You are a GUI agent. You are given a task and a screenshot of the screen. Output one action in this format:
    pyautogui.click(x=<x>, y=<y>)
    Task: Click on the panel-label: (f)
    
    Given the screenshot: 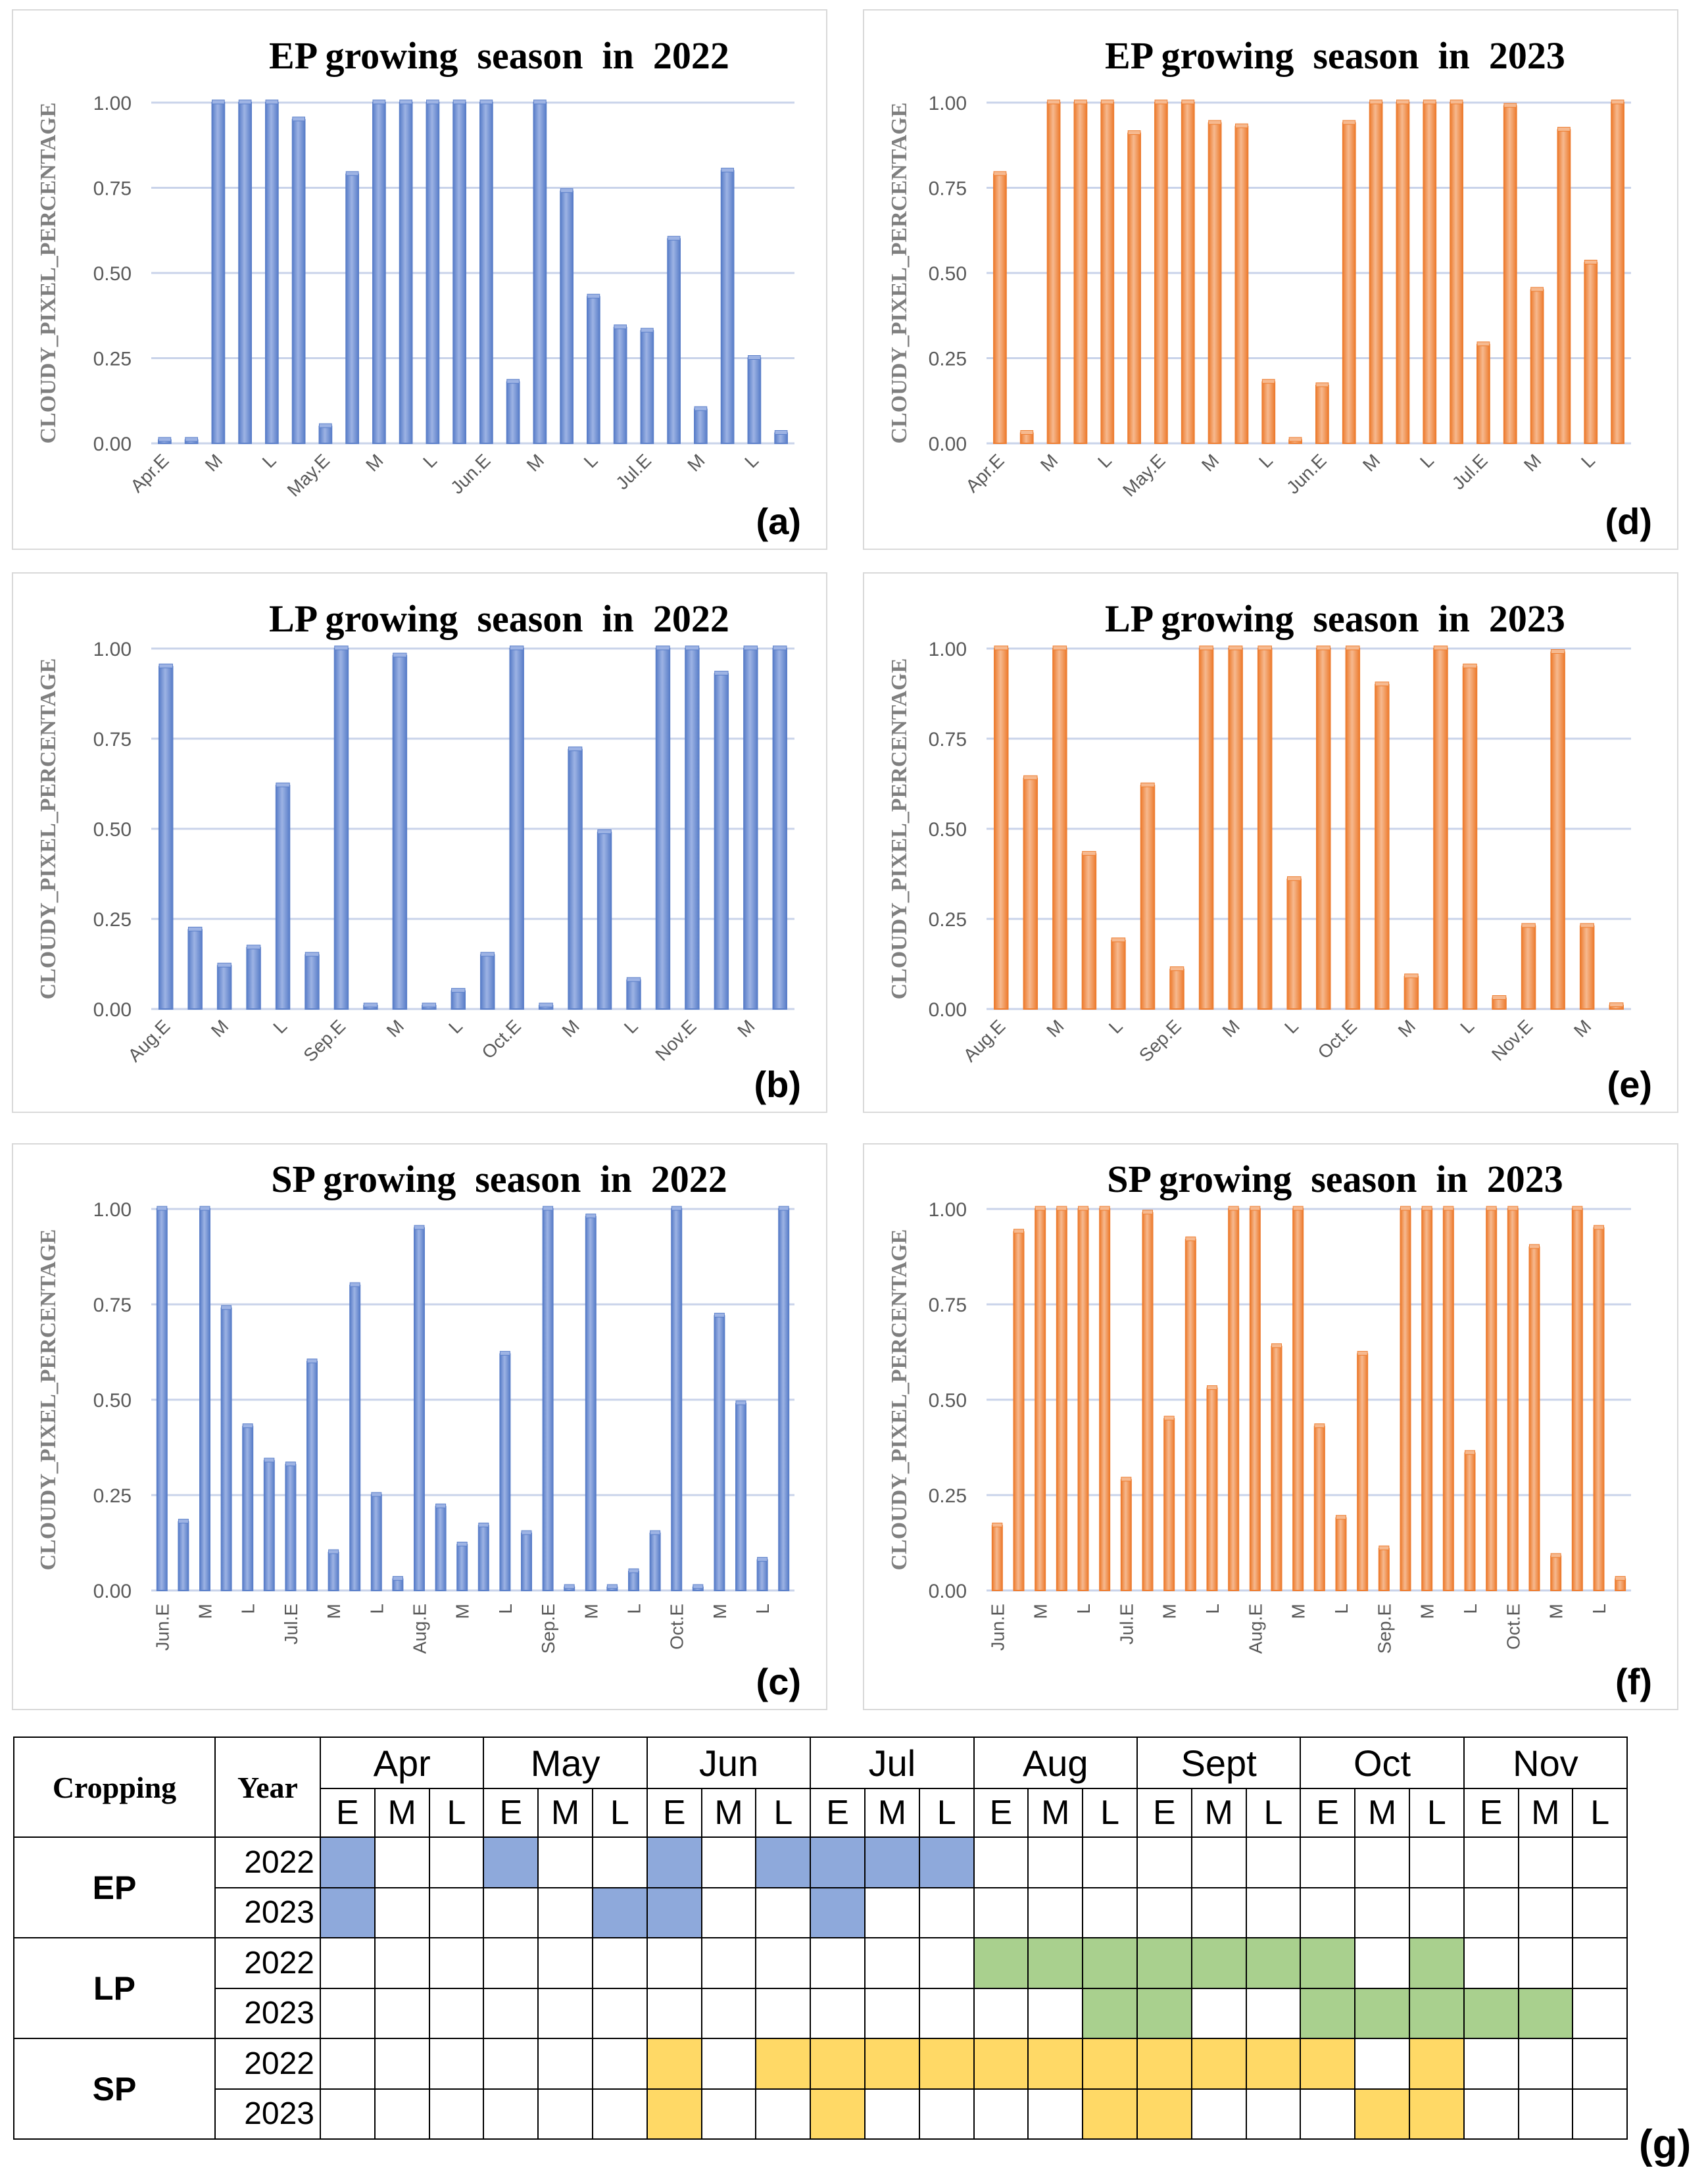 What is the action you would take?
    pyautogui.click(x=1633, y=1681)
    